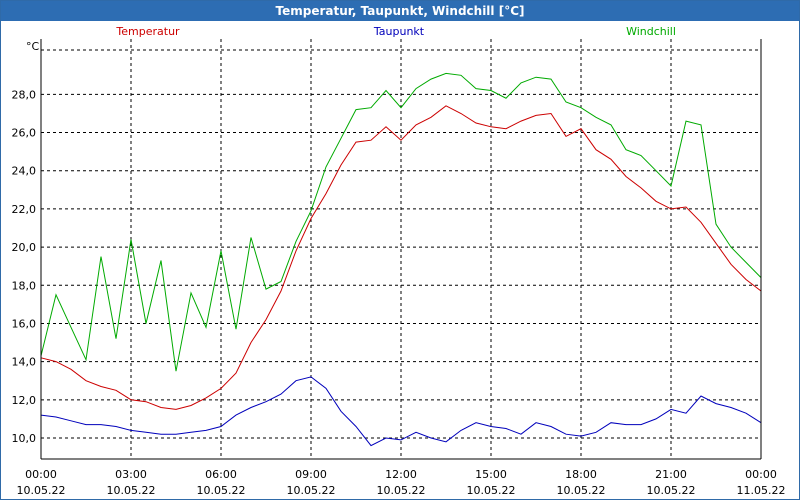 The height and width of the screenshot is (500, 800). I want to click on y-tick-label: 18,0, so click(24, 285).